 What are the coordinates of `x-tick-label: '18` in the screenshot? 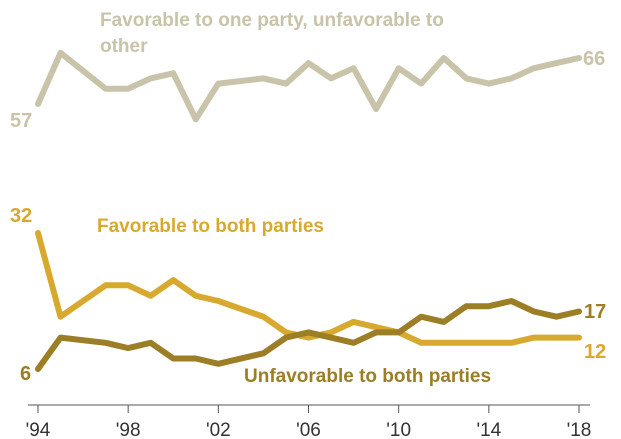 It's located at (579, 429).